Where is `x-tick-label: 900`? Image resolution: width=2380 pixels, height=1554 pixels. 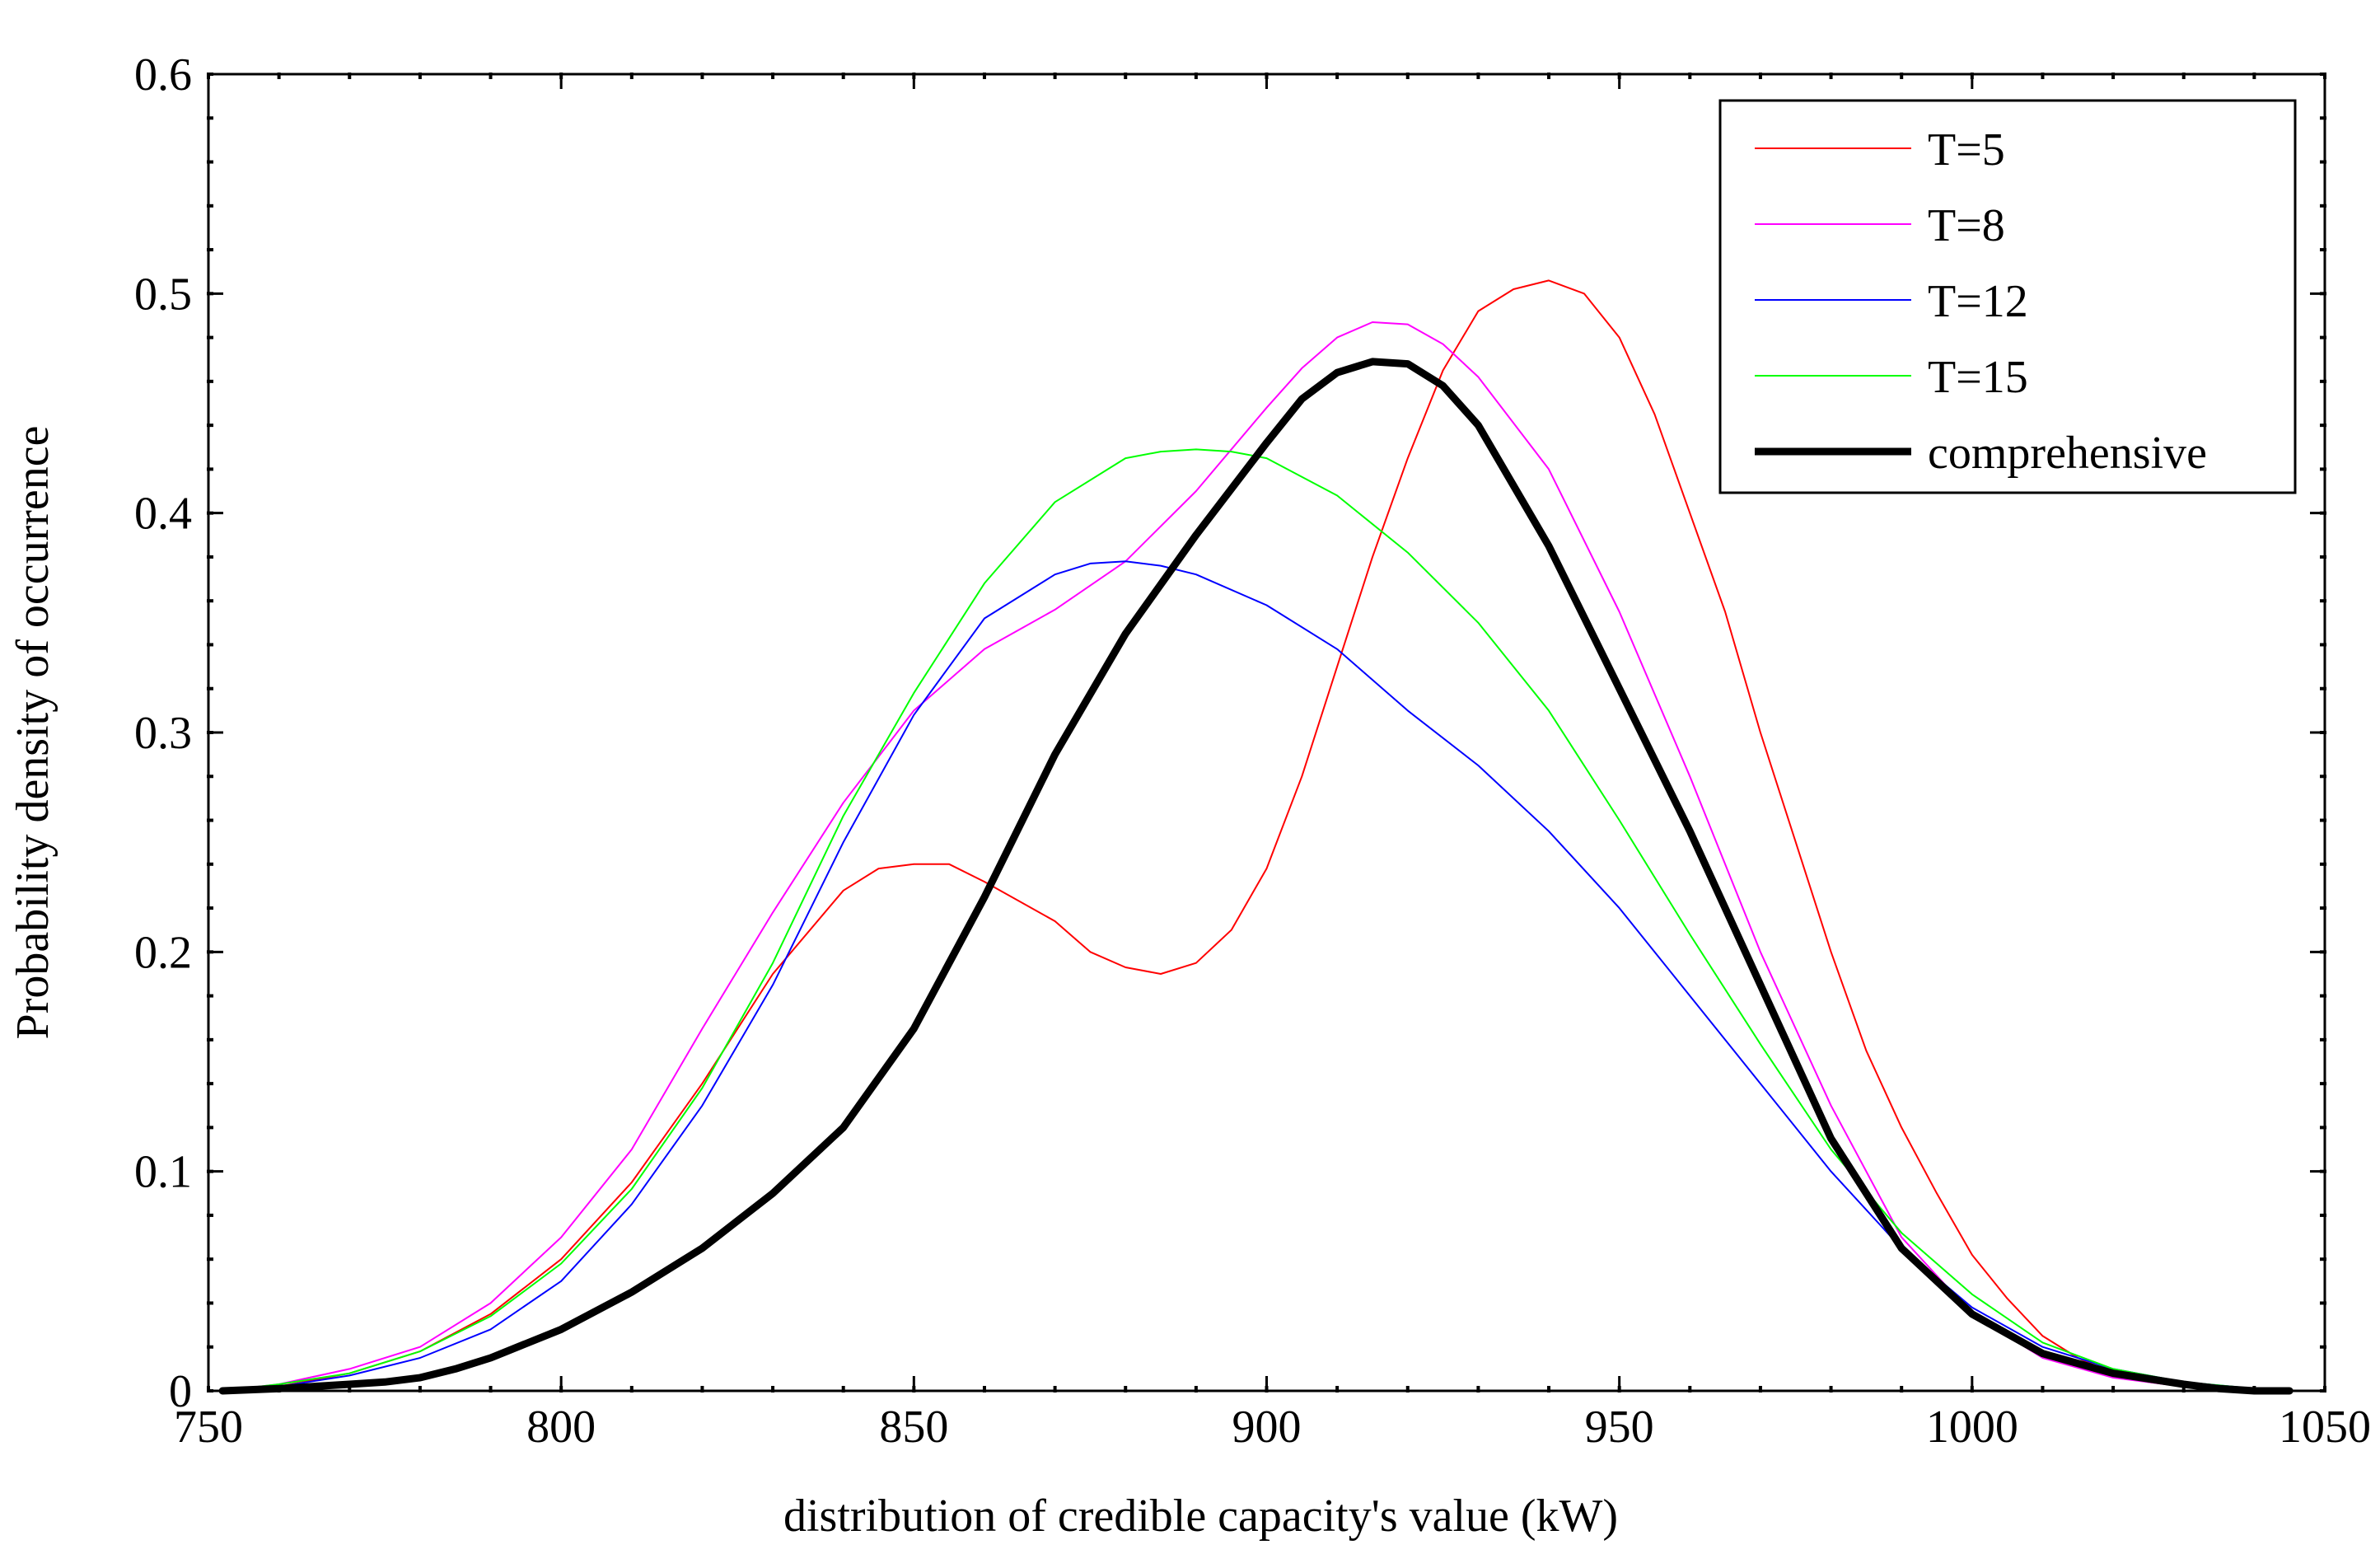
x-tick-label: 900 is located at coordinates (1267, 1427).